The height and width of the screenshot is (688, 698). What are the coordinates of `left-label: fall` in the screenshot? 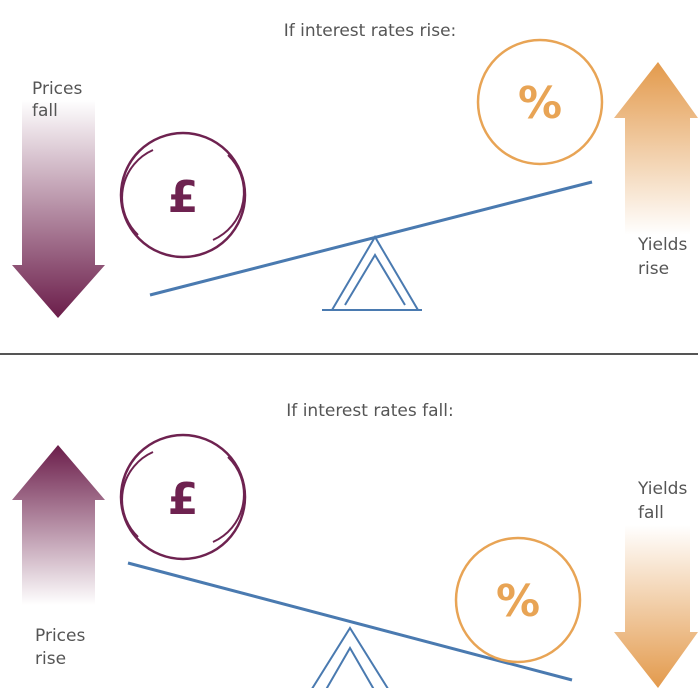 It's located at (45, 111).